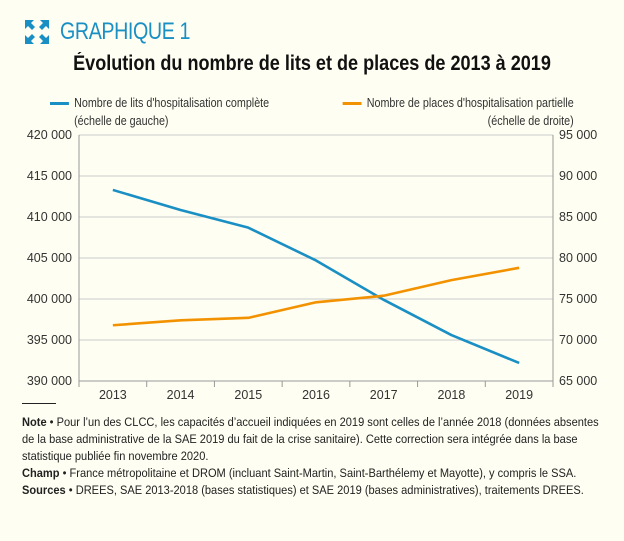 This screenshot has width=624, height=541. I want to click on x-tick-label: 2015, so click(248, 394).